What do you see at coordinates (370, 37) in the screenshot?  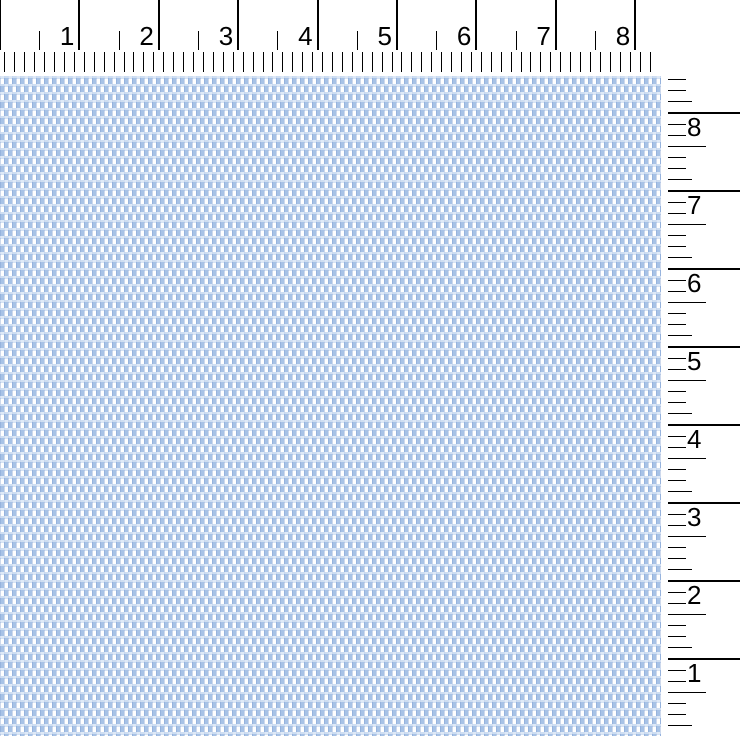 I see `horizontal-ruler: 1 2 3 4 5 6 7 8` at bounding box center [370, 37].